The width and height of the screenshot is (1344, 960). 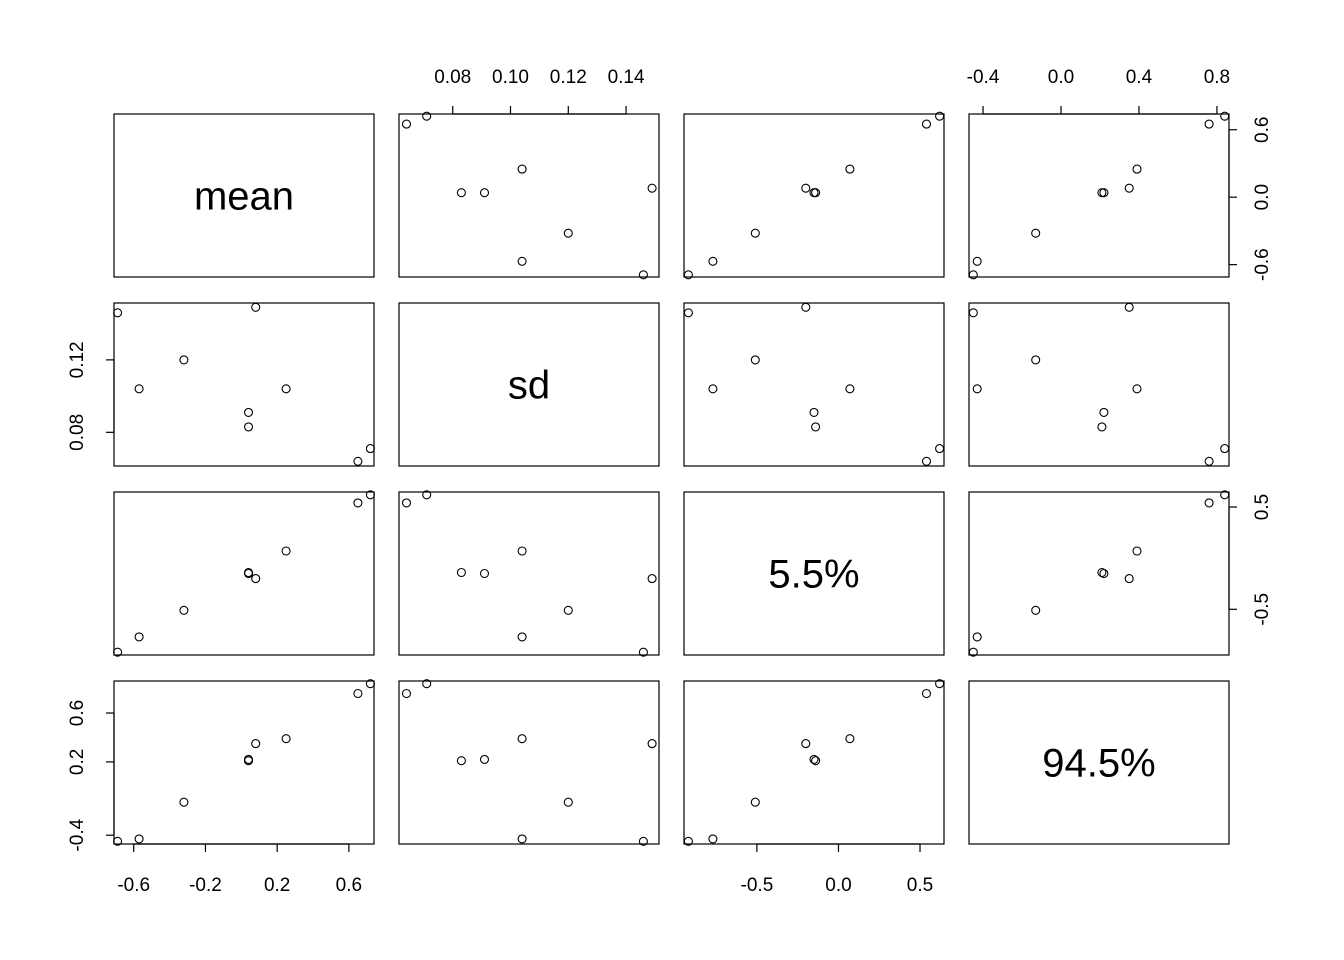 I want to click on tick-label: 0.14, so click(x=626, y=77).